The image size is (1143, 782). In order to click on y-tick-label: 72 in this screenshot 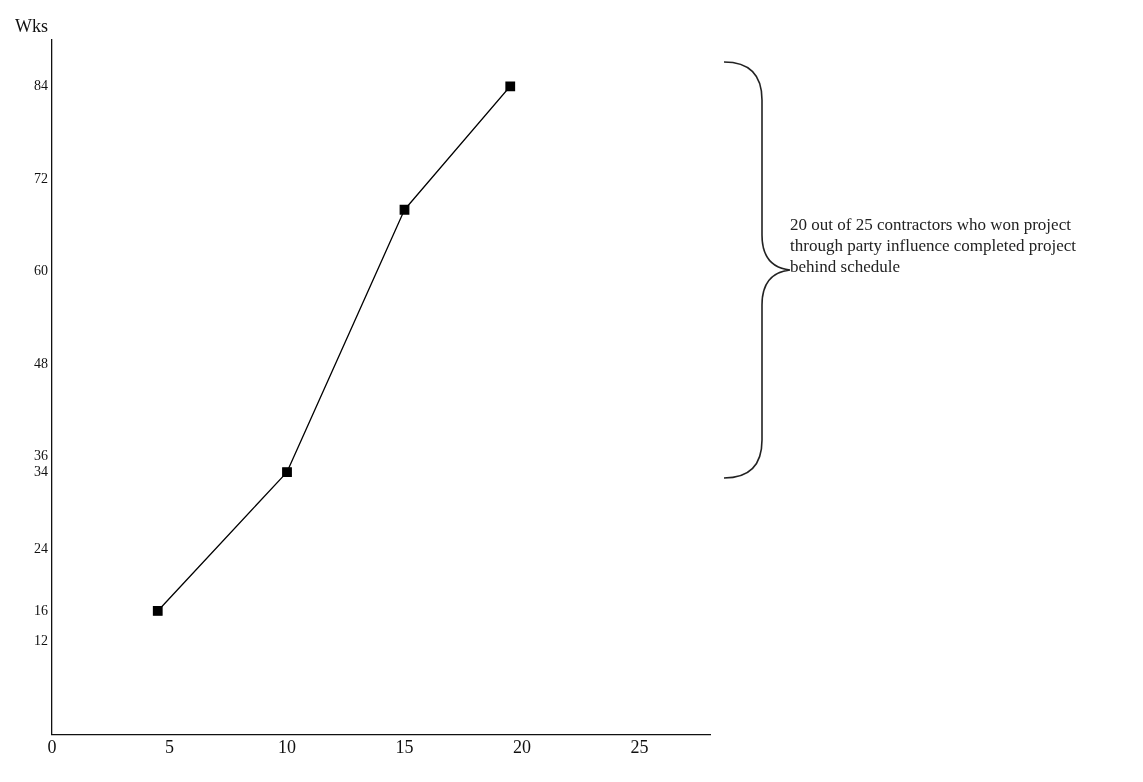, I will do `click(41, 178)`.